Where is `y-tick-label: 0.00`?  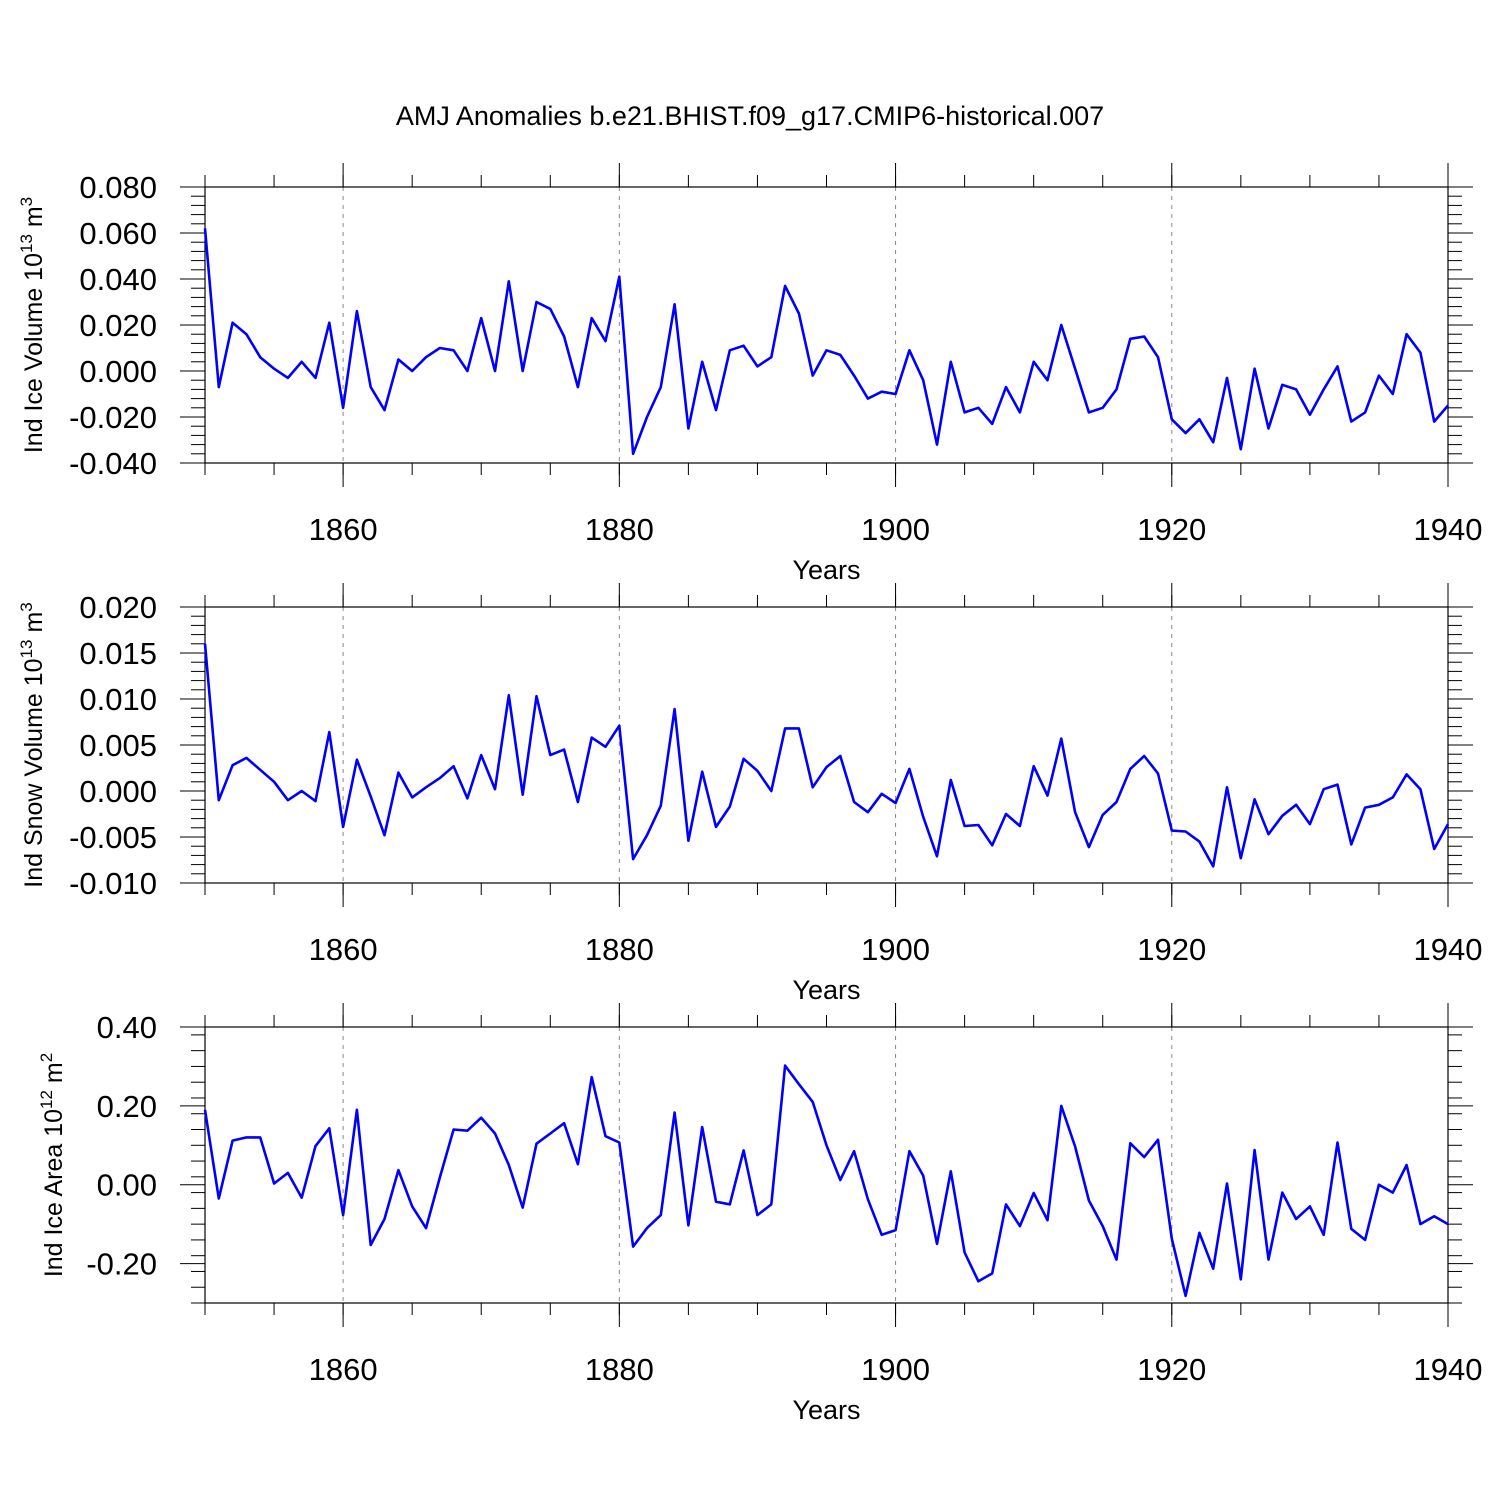
y-tick-label: 0.00 is located at coordinates (127, 1185).